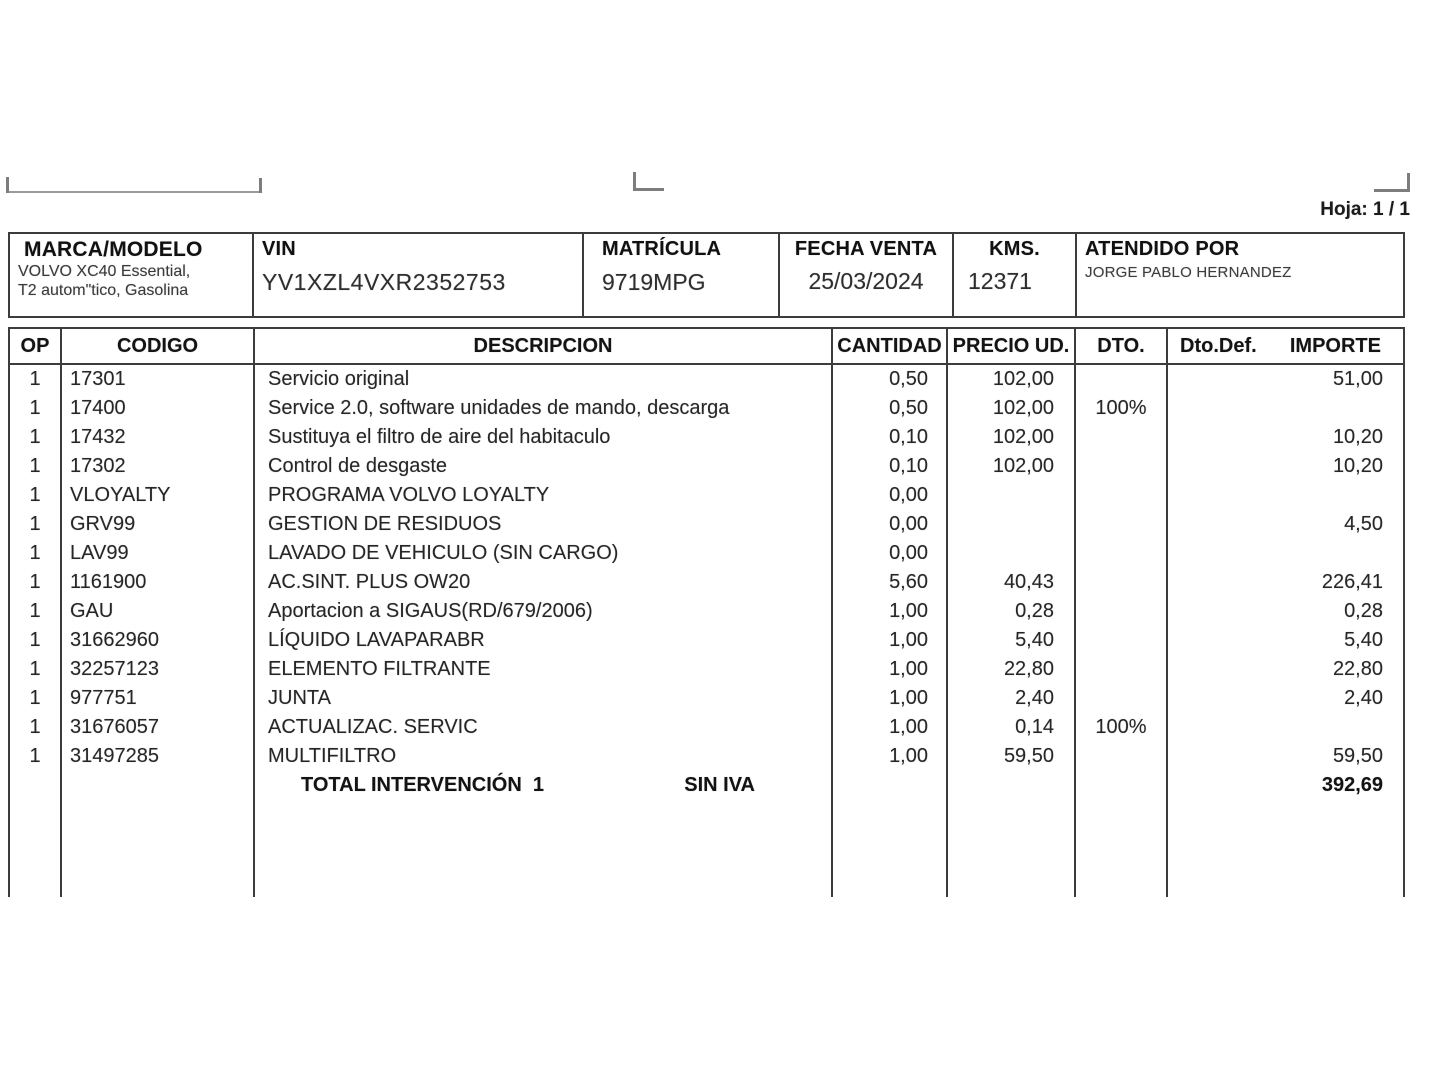 Image resolution: width=1440 pixels, height=1080 pixels. I want to click on row-cell-codigo: 31497285, so click(158, 756).